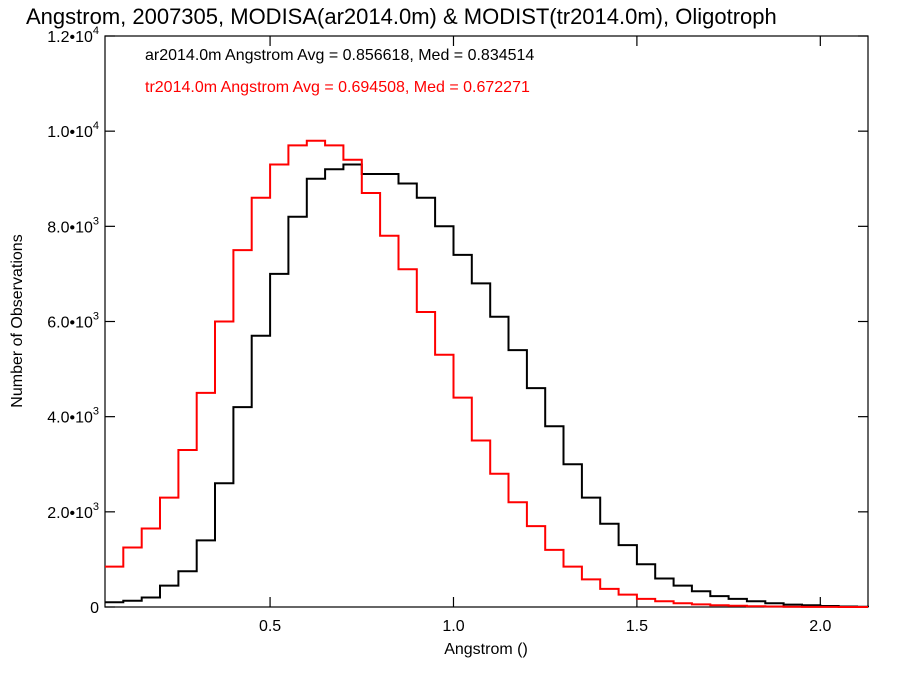 This screenshot has height=675, width=900. I want to click on y-tick-label: 6.0•103, so click(73, 321).